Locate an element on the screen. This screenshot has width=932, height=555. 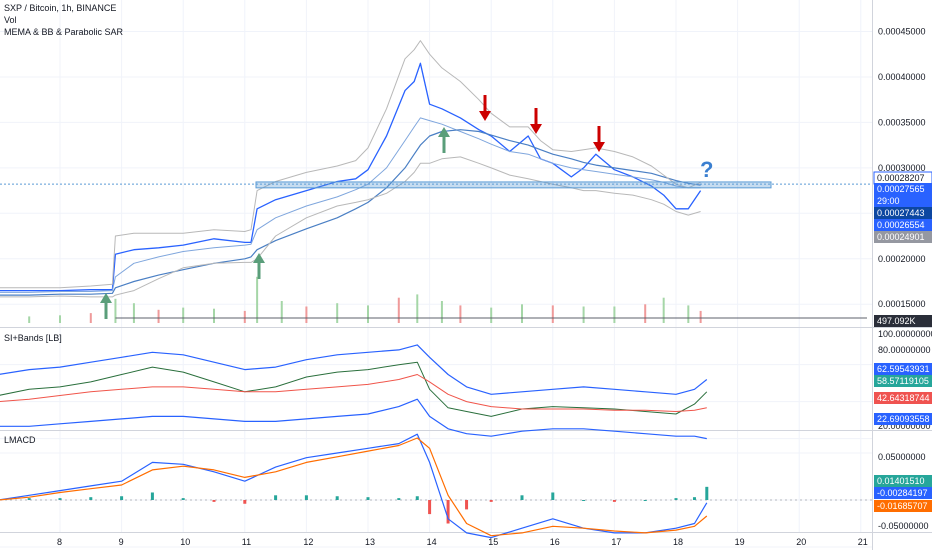
macd-tick-label: 0.05000000 is located at coordinates (902, 457).